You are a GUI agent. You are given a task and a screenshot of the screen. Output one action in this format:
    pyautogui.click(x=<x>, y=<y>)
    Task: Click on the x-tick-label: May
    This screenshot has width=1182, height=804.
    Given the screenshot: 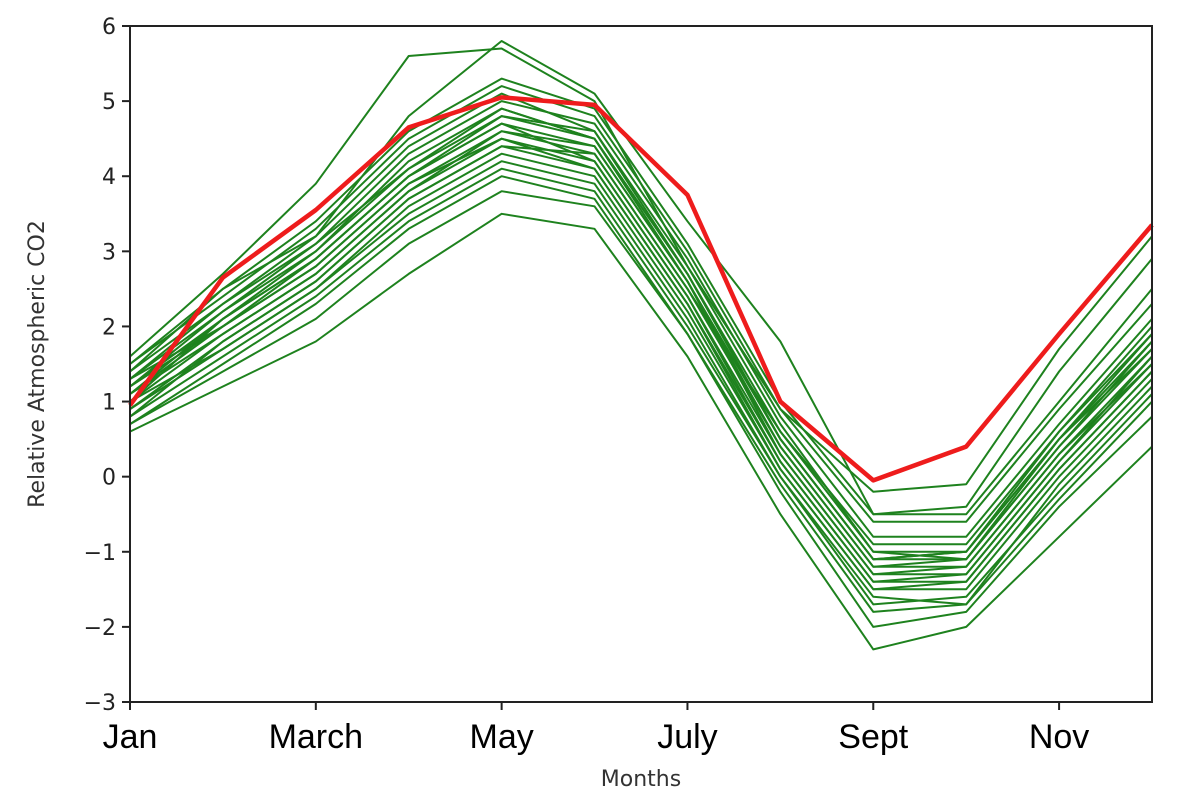 What is the action you would take?
    pyautogui.click(x=502, y=737)
    